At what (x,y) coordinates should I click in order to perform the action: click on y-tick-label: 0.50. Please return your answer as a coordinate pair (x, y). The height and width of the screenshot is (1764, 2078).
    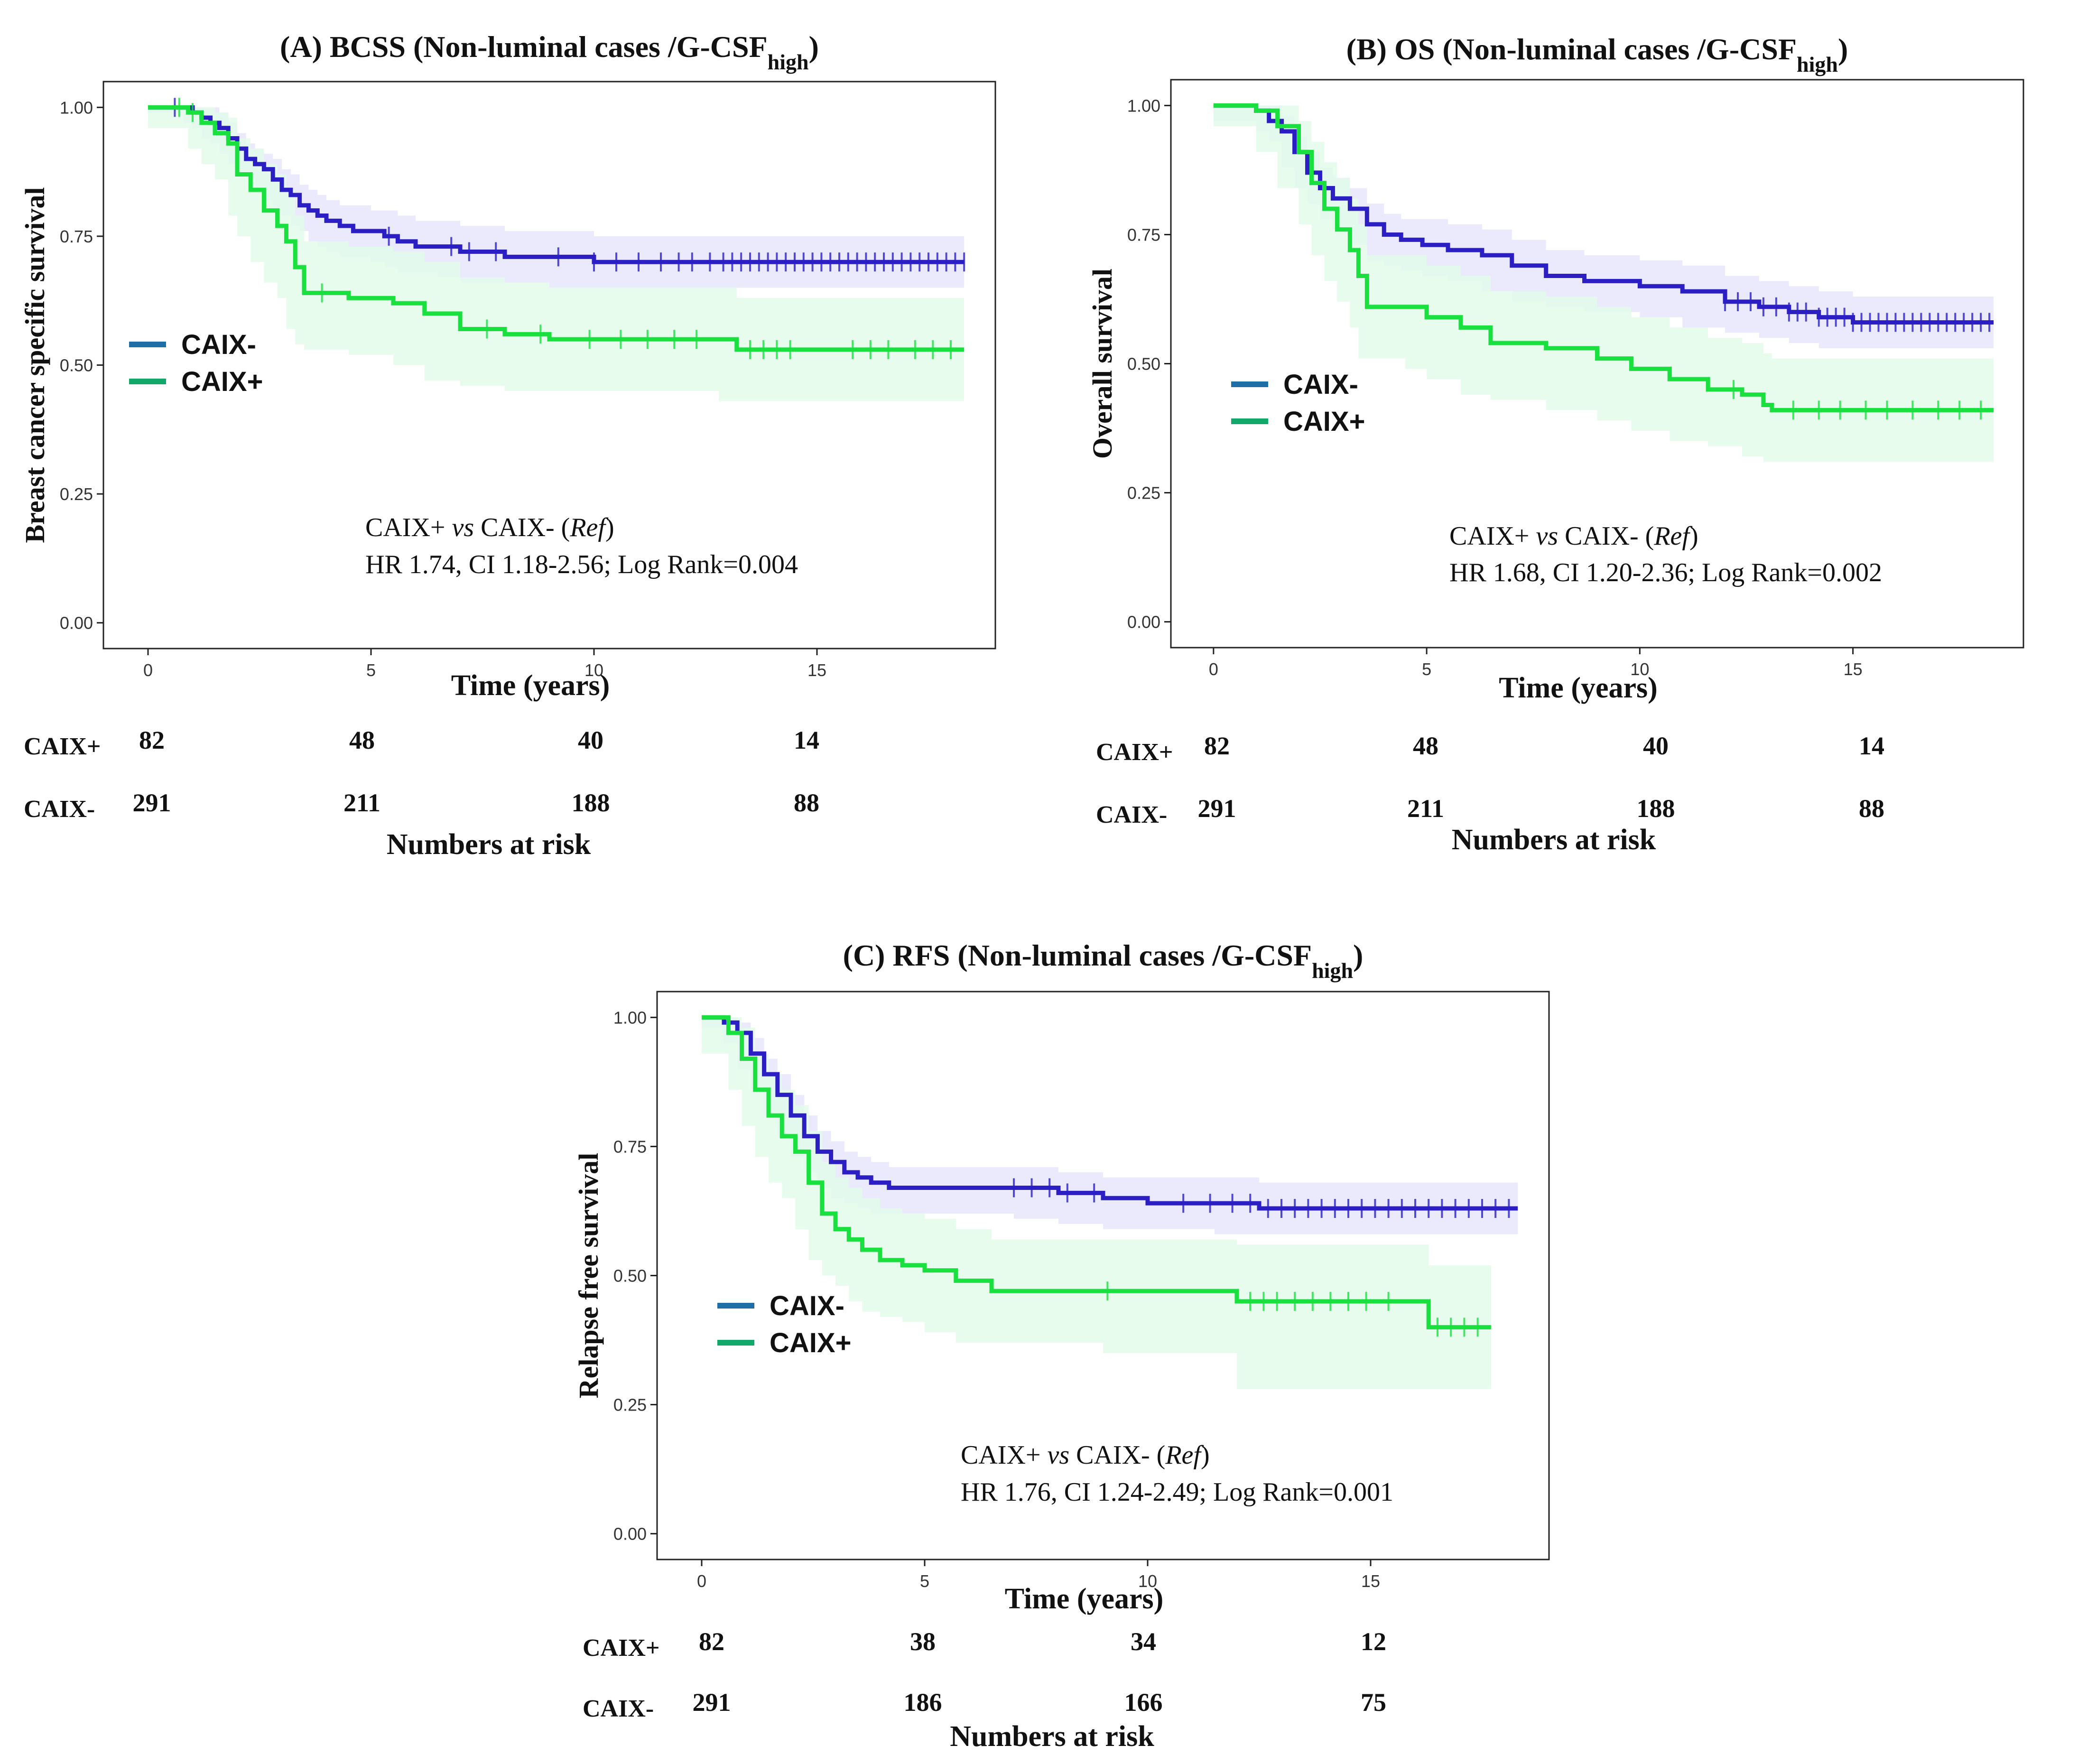
    Looking at the image, I should click on (630, 1276).